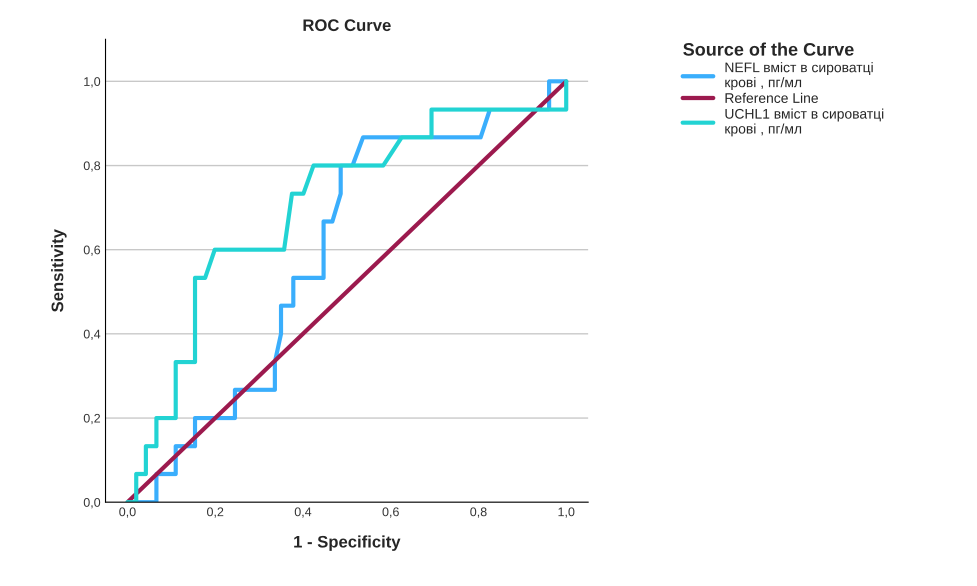  I want to click on y-tick-label: 0,0, so click(92, 503).